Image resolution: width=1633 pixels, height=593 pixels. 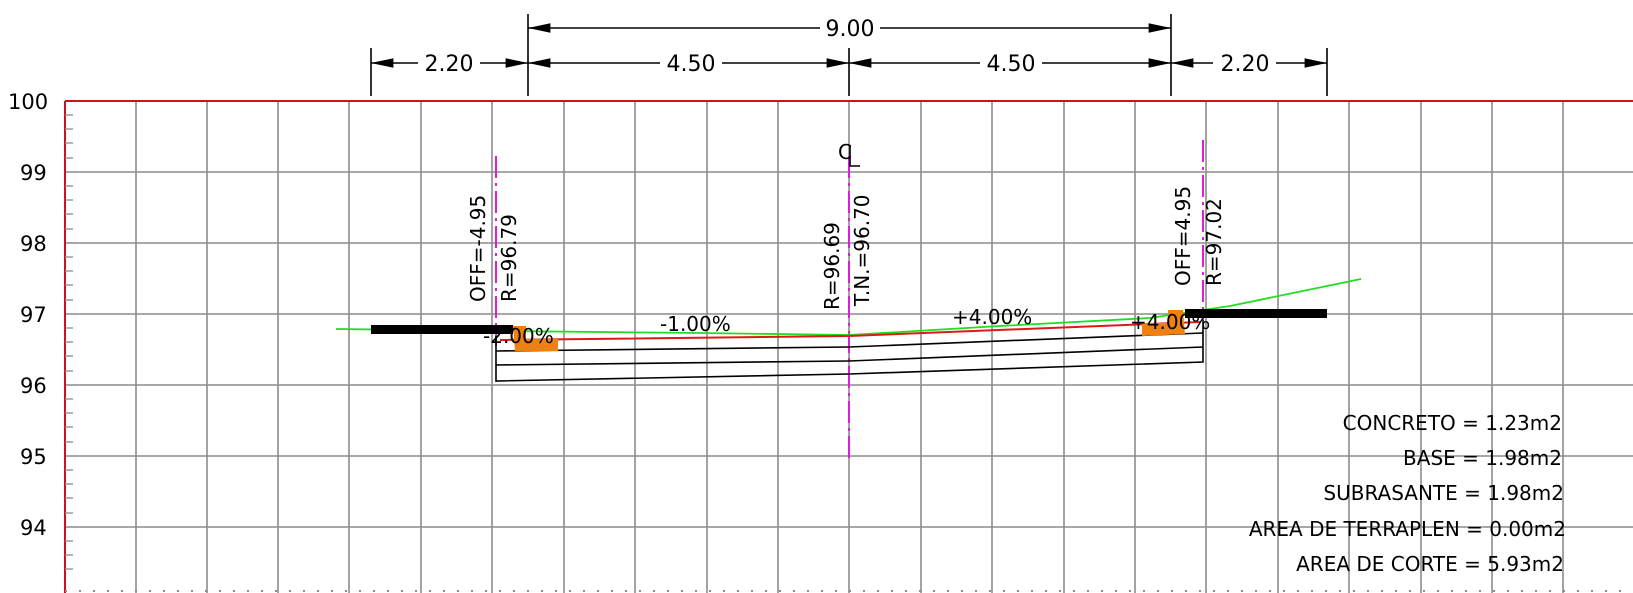 I want to click on terrain-line, so click(x=848, y=307).